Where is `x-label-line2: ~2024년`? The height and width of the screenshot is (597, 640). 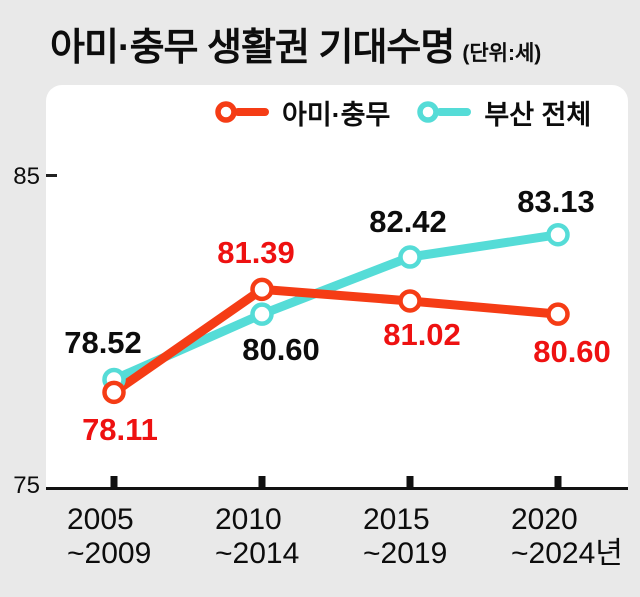 x-label-line2: ~2024년 is located at coordinates (567, 553).